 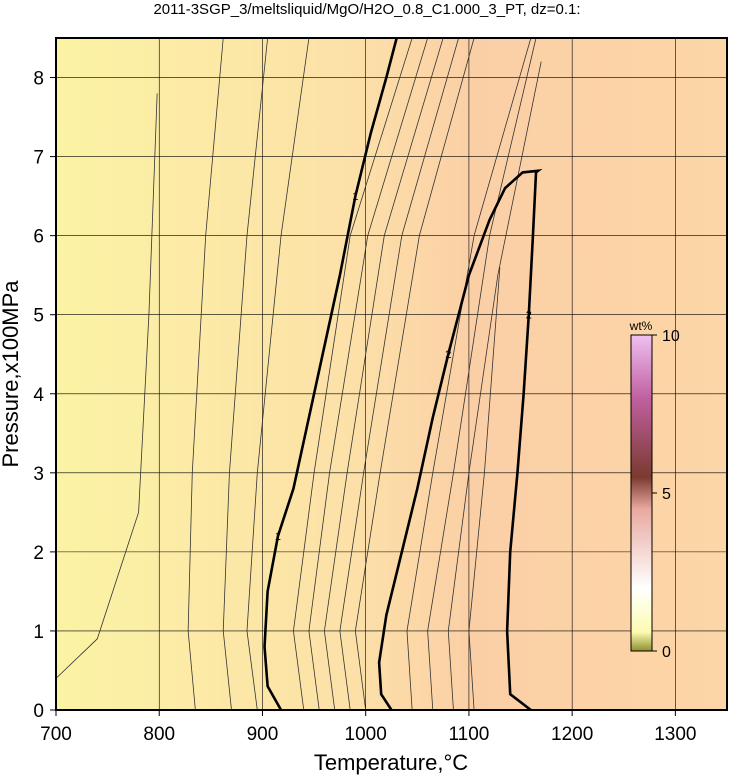 What do you see at coordinates (38, 79) in the screenshot?
I see `y-tick-label: 8` at bounding box center [38, 79].